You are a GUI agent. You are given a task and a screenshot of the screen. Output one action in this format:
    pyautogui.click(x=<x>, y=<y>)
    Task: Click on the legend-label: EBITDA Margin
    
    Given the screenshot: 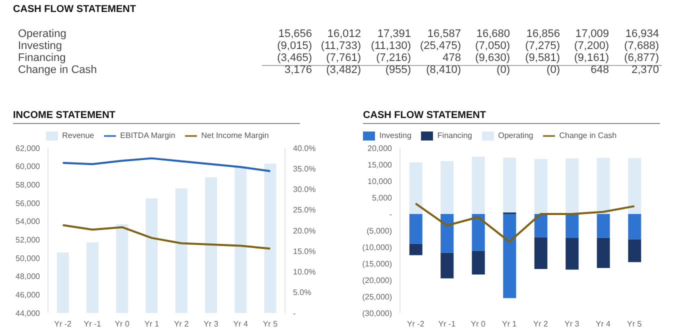 What is the action you would take?
    pyautogui.click(x=148, y=135)
    